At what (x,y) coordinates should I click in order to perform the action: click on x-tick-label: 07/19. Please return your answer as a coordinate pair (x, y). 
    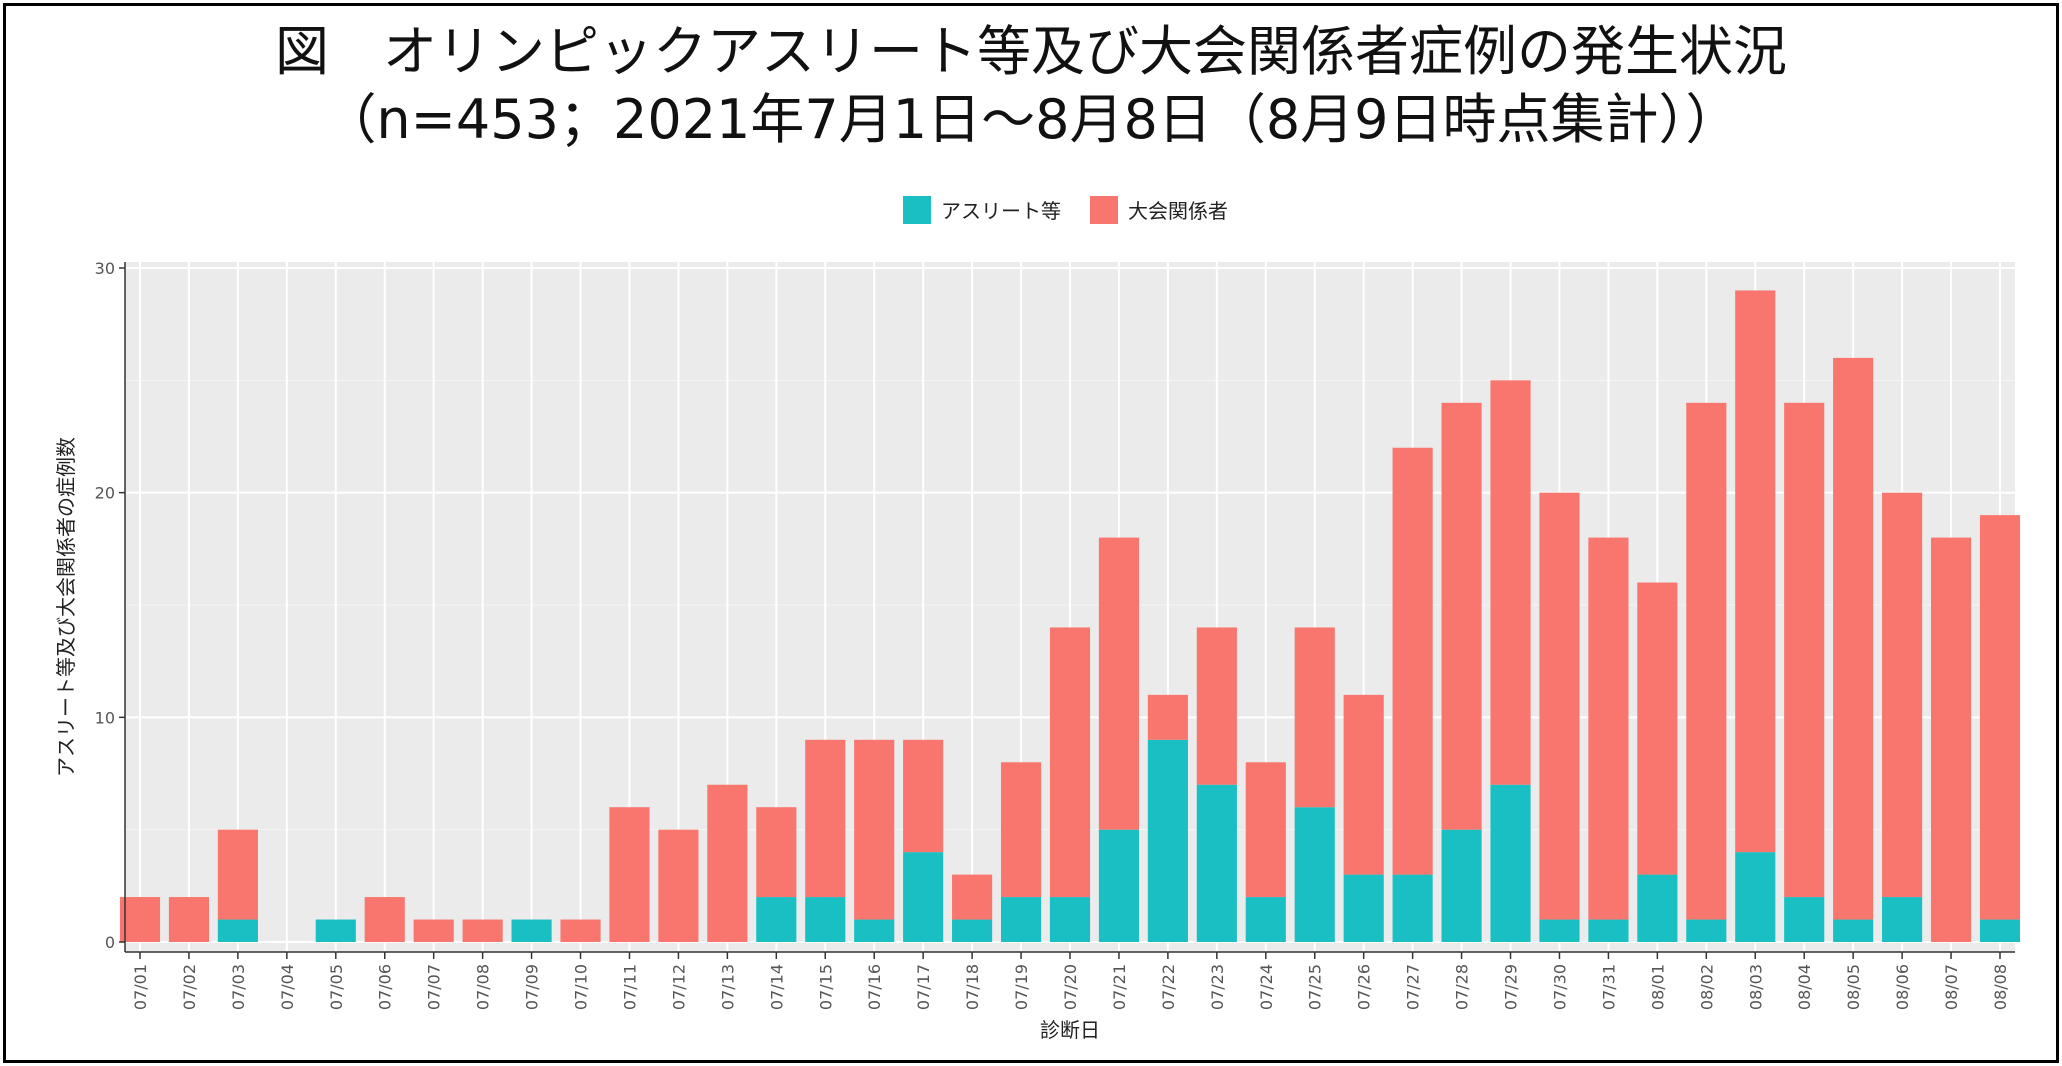
    Looking at the image, I should click on (1021, 987).